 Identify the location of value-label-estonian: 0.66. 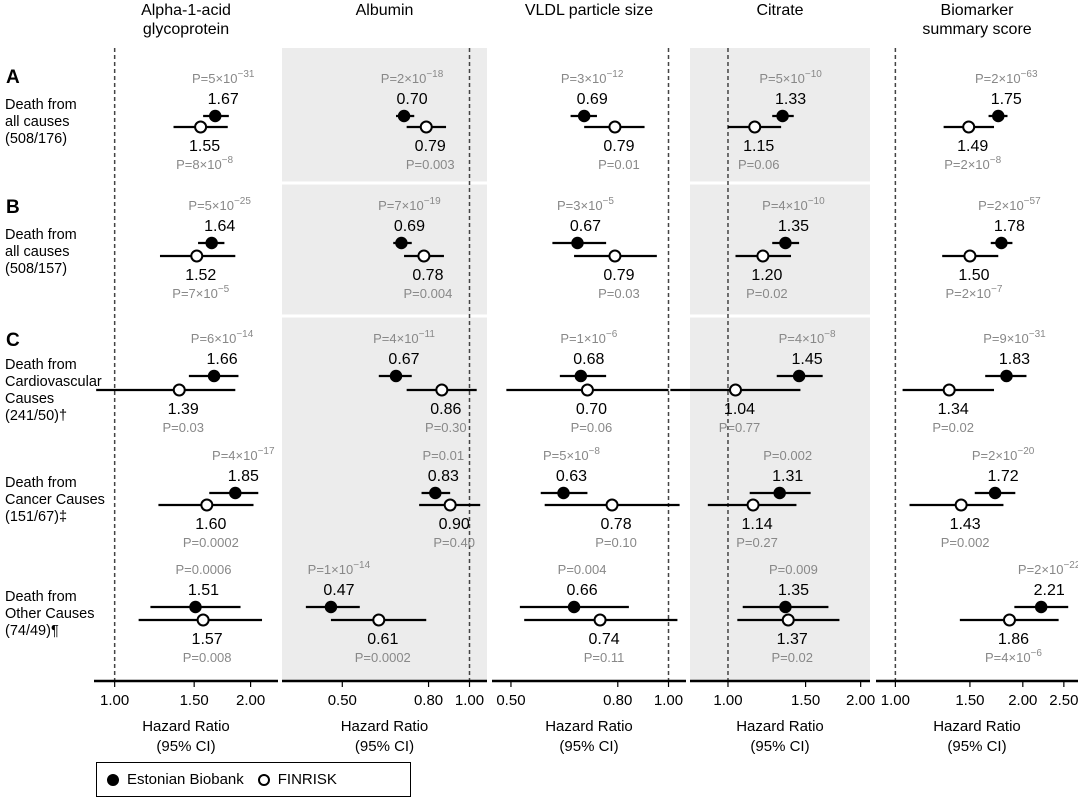
(581, 590).